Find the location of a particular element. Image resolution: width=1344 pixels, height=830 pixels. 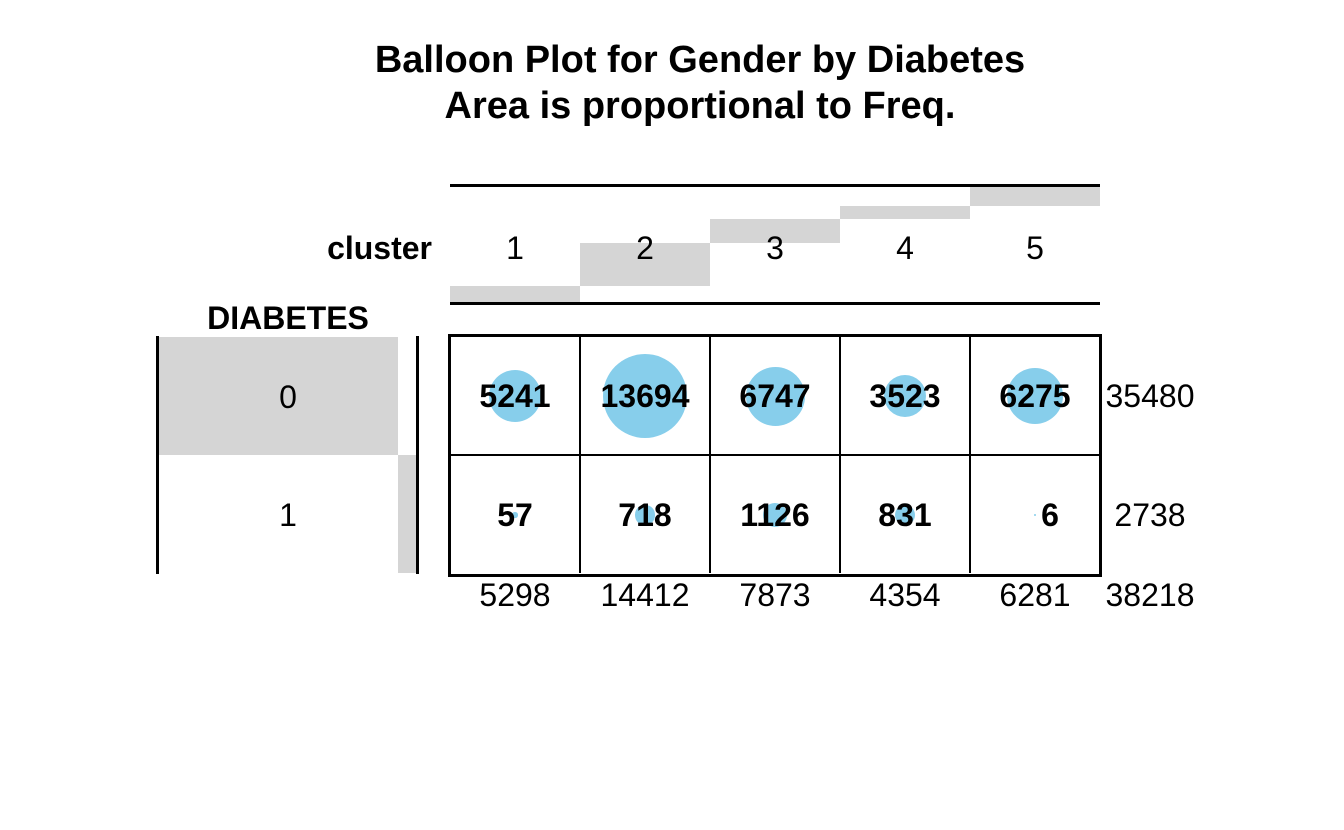

cell-value: 13694 is located at coordinates (645, 396).